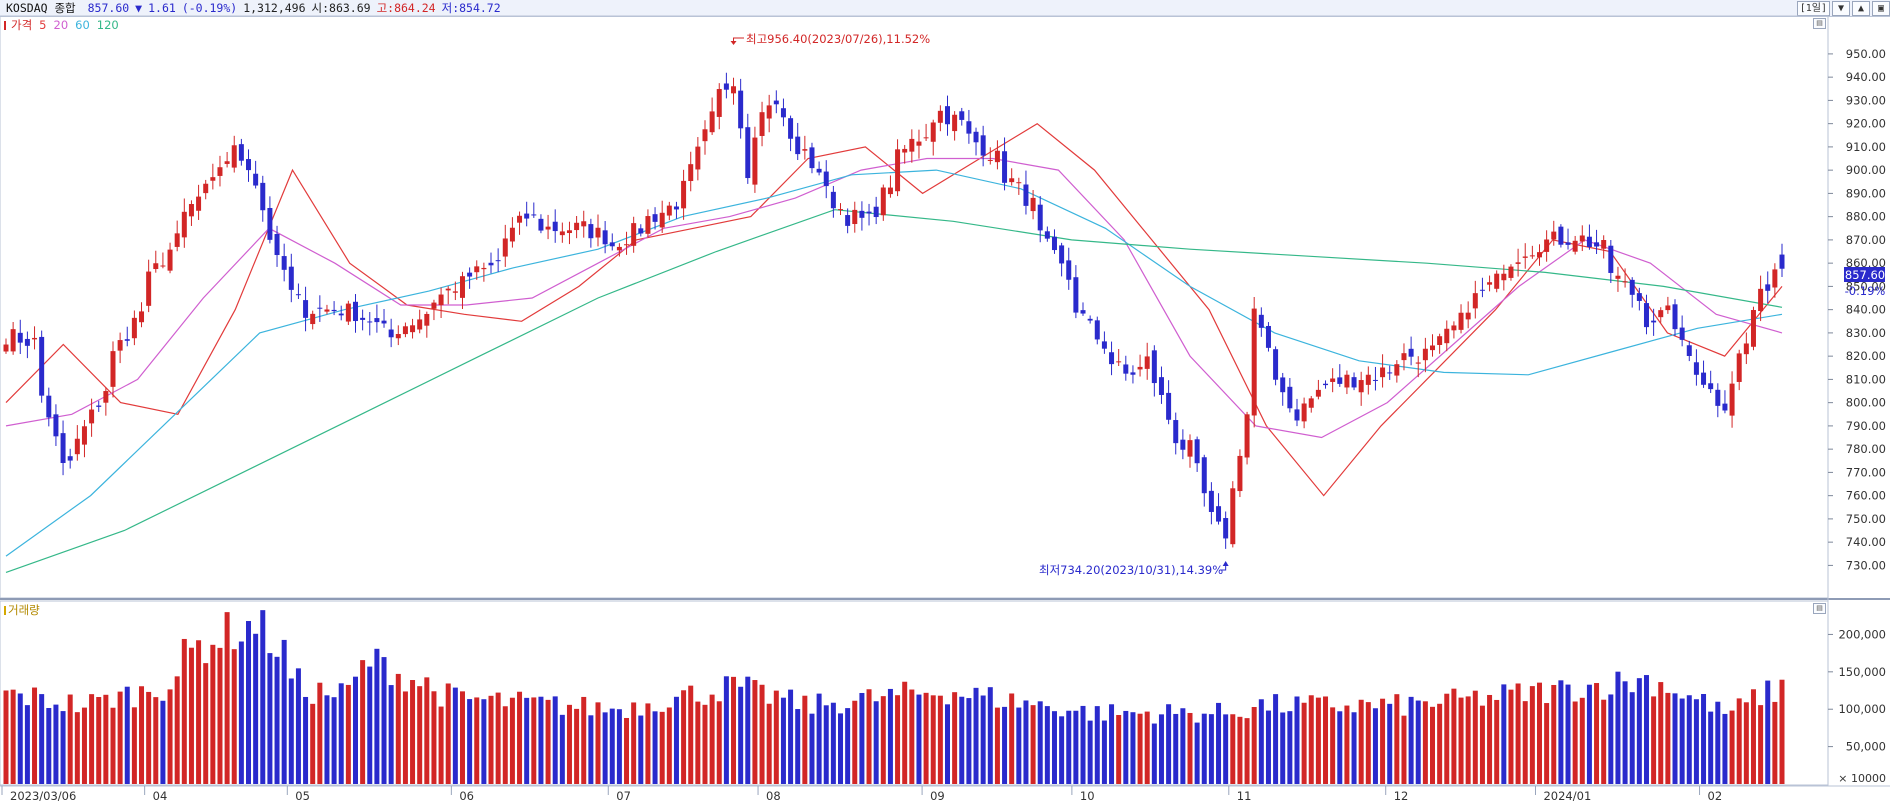  What do you see at coordinates (1841, 8) in the screenshot?
I see `scroll-down-button: ▼` at bounding box center [1841, 8].